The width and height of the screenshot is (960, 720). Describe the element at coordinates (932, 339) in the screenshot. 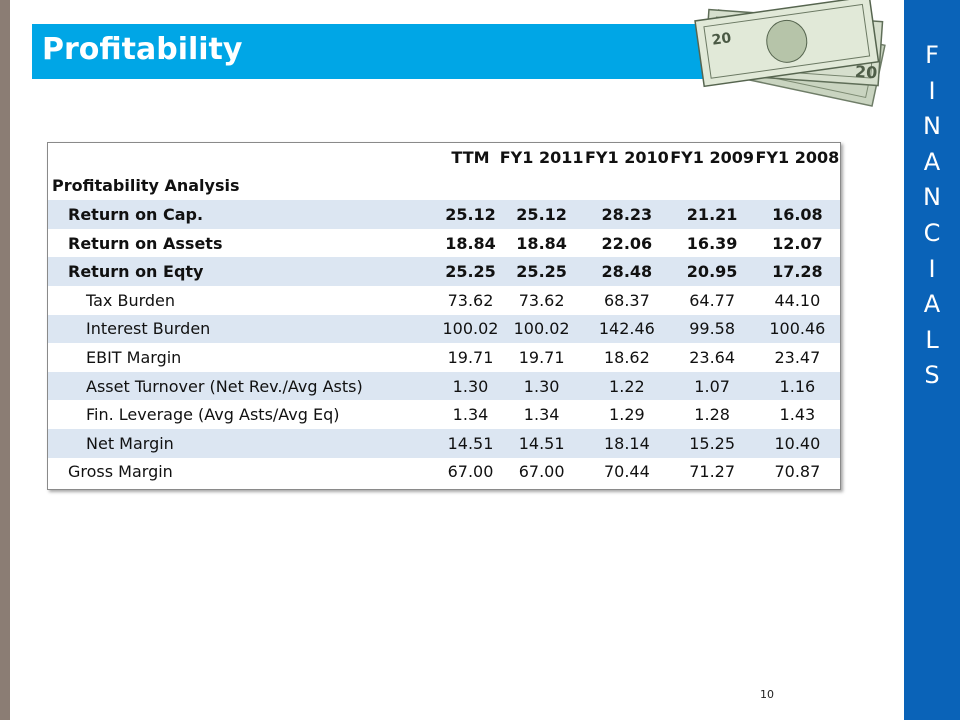

I see `side-letter: L` at that location.